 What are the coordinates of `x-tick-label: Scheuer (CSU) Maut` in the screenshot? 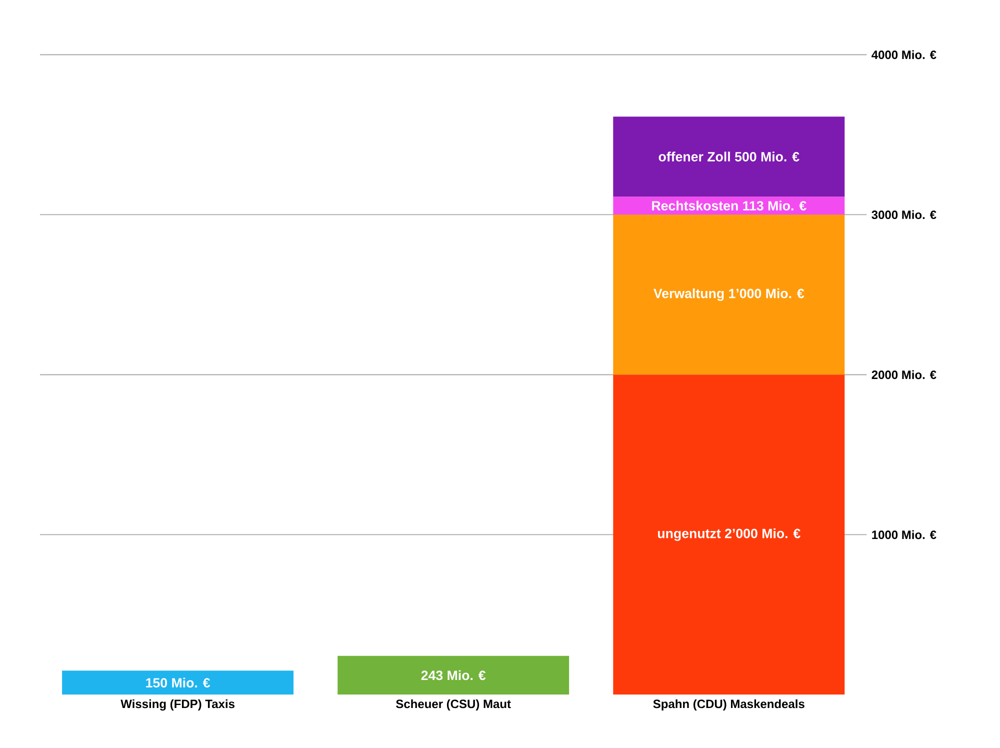 It's located at (453, 705).